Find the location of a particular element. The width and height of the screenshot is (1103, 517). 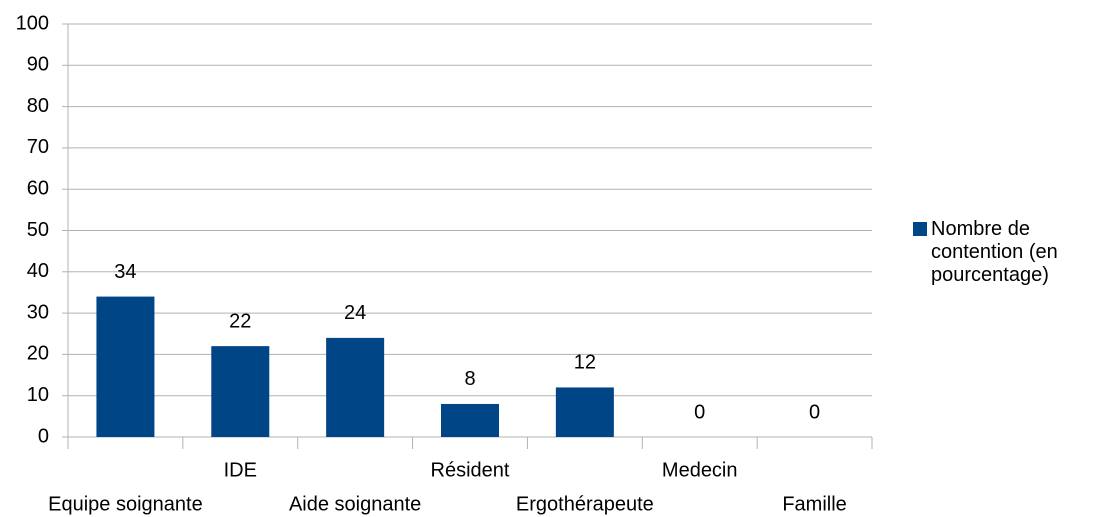

y-tick-label: 90 is located at coordinates (38, 65).